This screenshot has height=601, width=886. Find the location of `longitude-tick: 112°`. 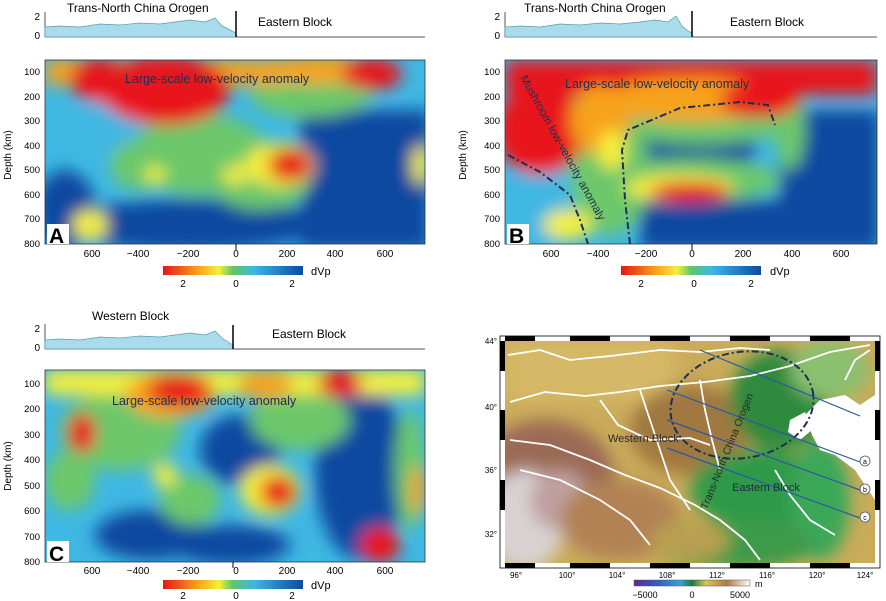

longitude-tick: 112° is located at coordinates (717, 575).